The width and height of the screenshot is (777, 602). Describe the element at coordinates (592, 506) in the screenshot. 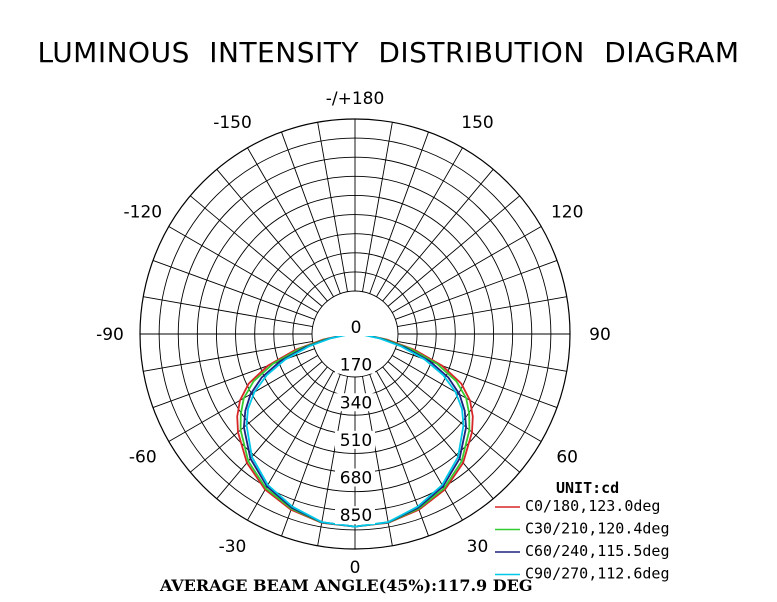

I see `legend-entry: C0/180,123.0deg` at that location.